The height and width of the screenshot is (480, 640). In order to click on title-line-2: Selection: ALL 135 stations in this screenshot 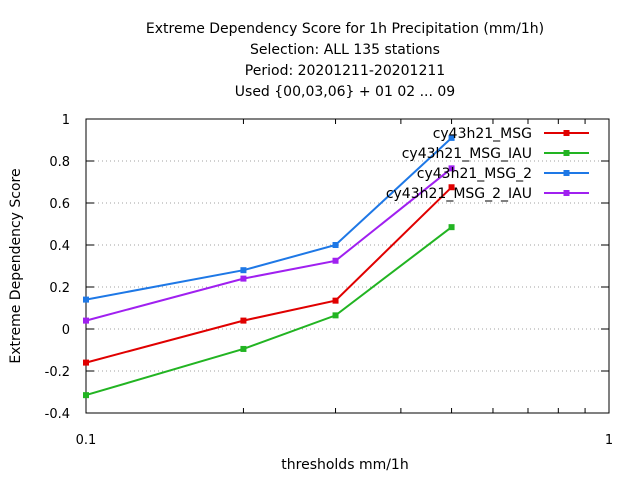, I will do `click(345, 50)`.